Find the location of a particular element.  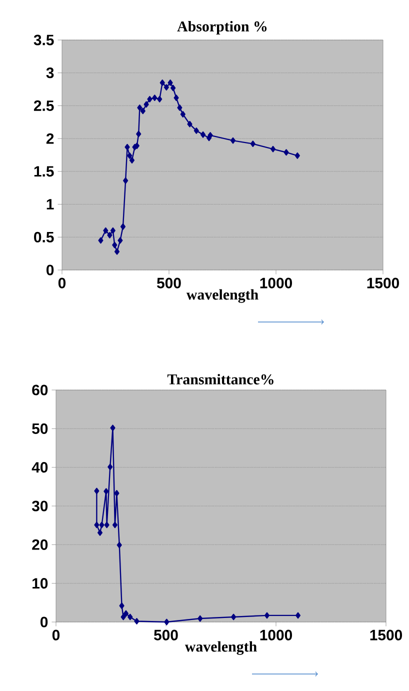

y-tick-label: 30 is located at coordinates (40, 506).